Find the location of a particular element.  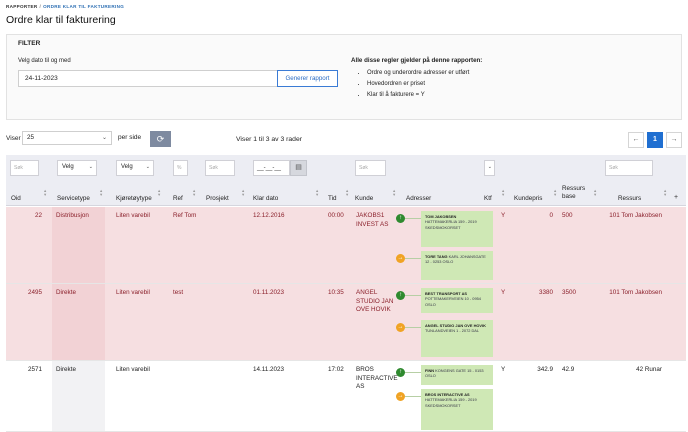

col-servicetype: Servicetype is located at coordinates (73, 198).